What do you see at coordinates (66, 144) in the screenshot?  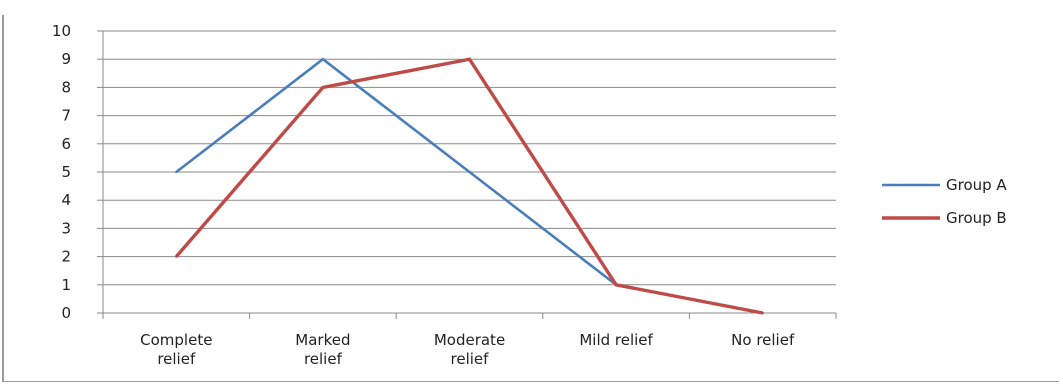 I see `y-tick-label: 6` at bounding box center [66, 144].